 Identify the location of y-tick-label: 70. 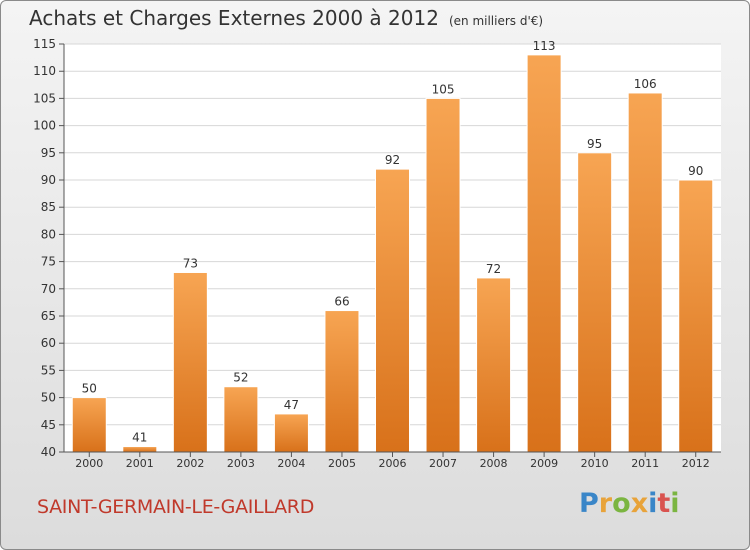
(48, 289).